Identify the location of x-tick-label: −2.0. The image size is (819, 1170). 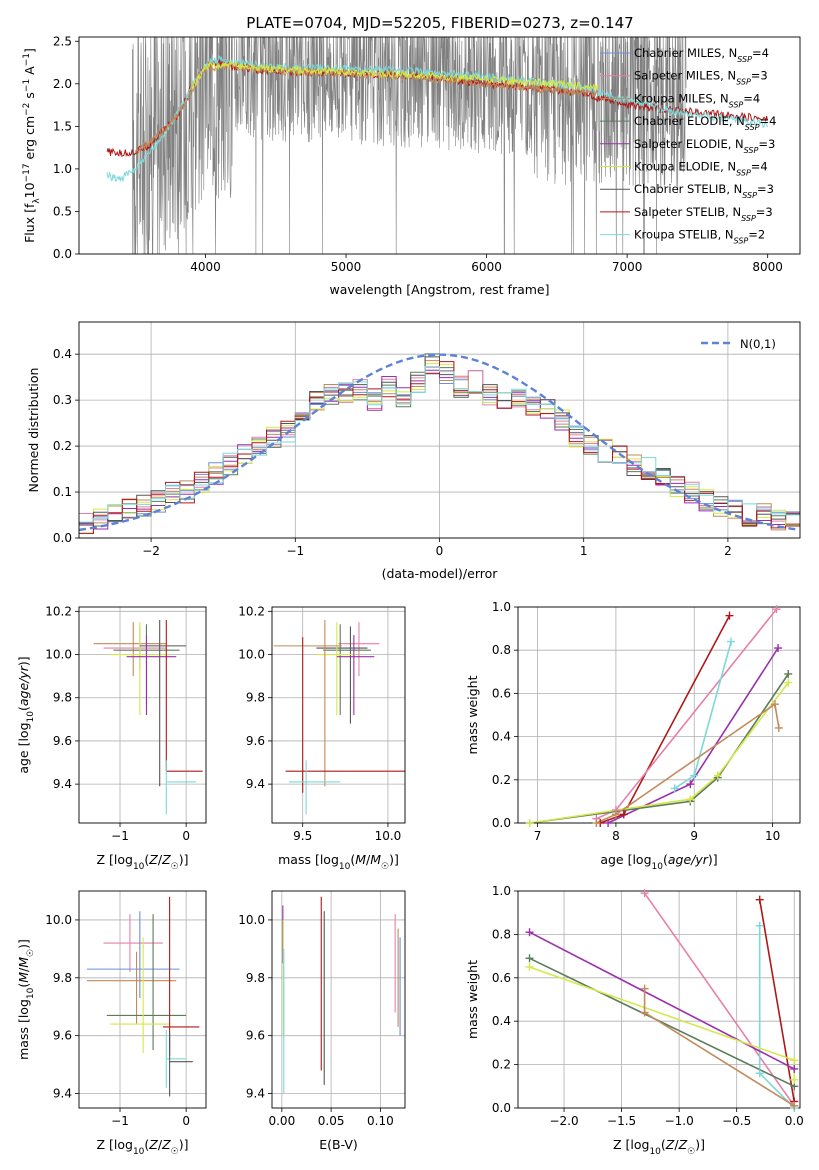
(563, 1121).